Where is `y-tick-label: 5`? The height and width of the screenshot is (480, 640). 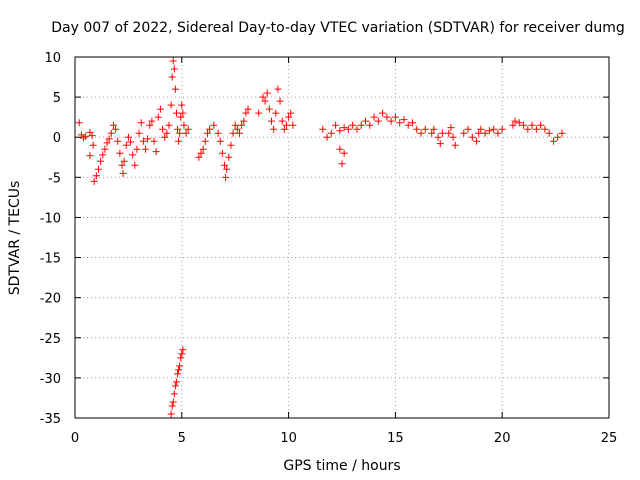 y-tick-label: 5 is located at coordinates (57, 98).